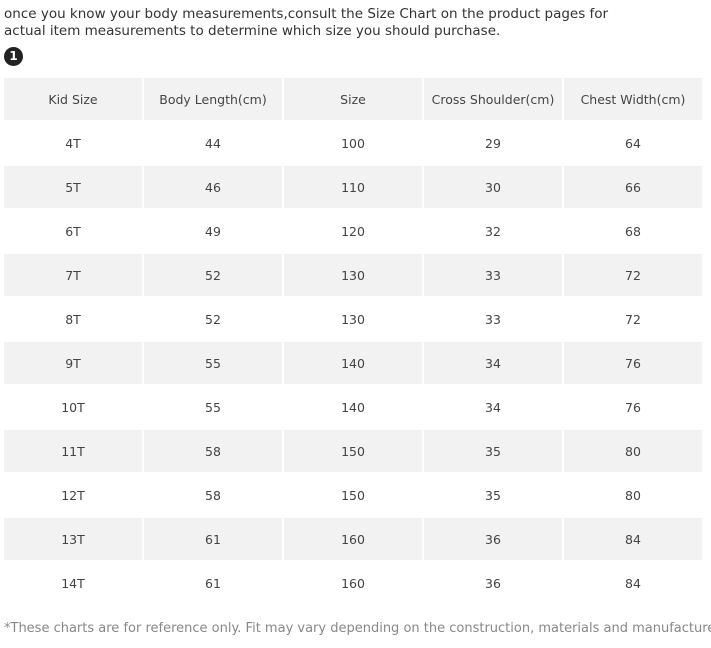 Image resolution: width=711 pixels, height=648 pixels. I want to click on table-row: 9T 55 140 34 76, so click(353, 363).